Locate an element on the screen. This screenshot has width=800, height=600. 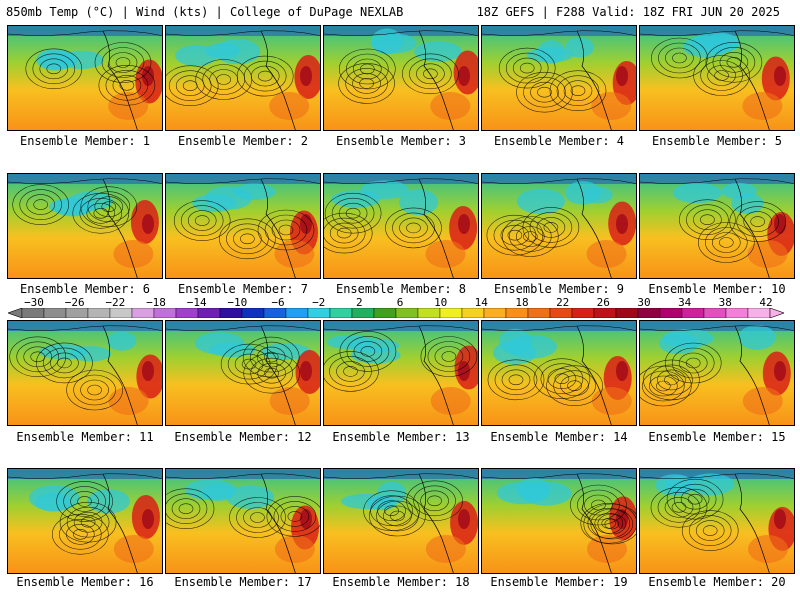
colorbar-max-arrow is located at coordinates (776, 313).